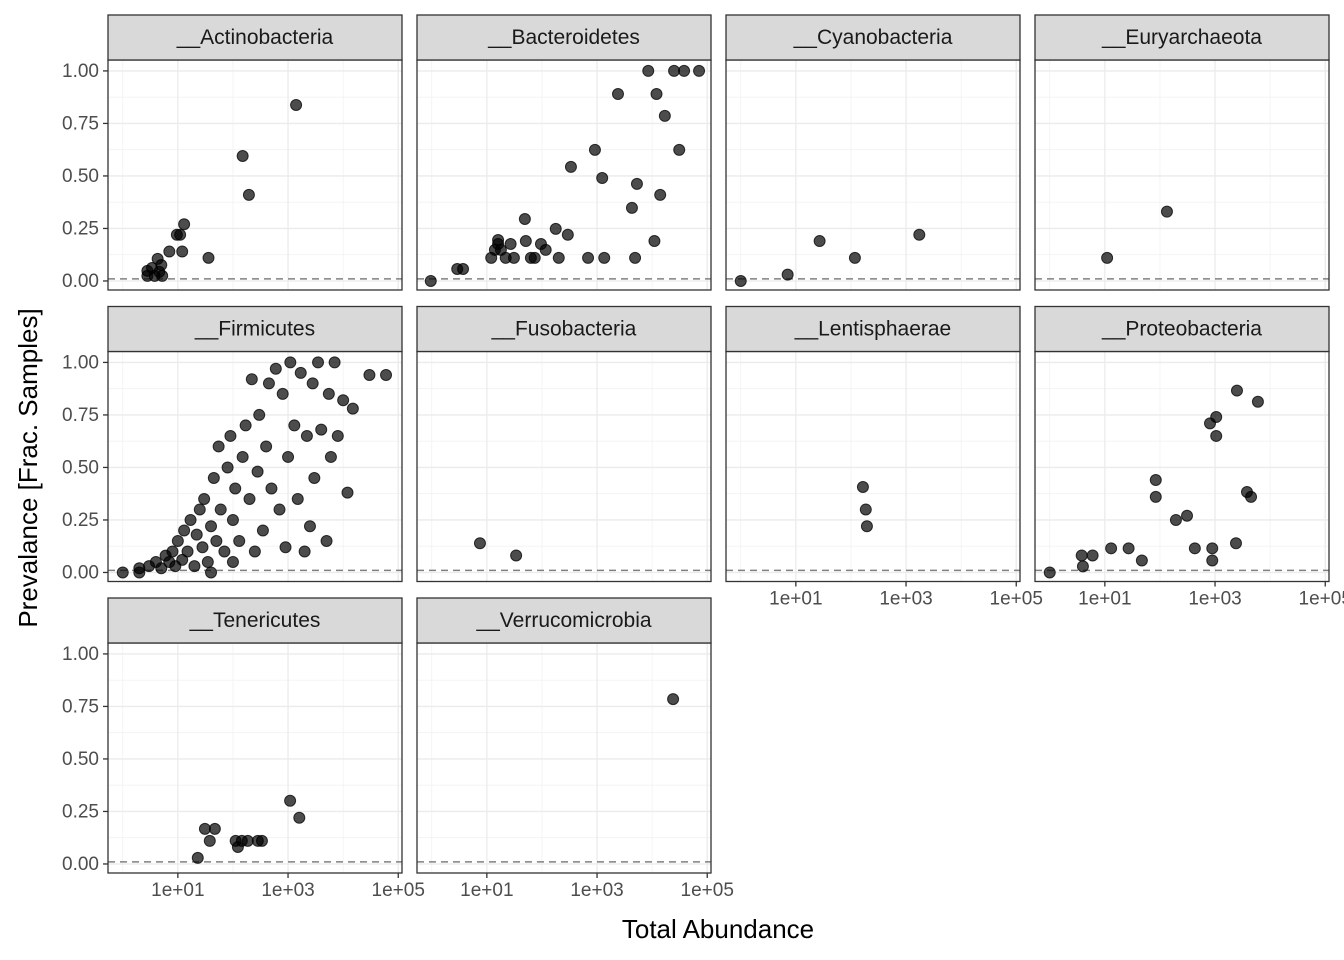 The image size is (1344, 960). What do you see at coordinates (28, 467) in the screenshot?
I see `y-axis-title: Prevalance [Frac. Samples]` at bounding box center [28, 467].